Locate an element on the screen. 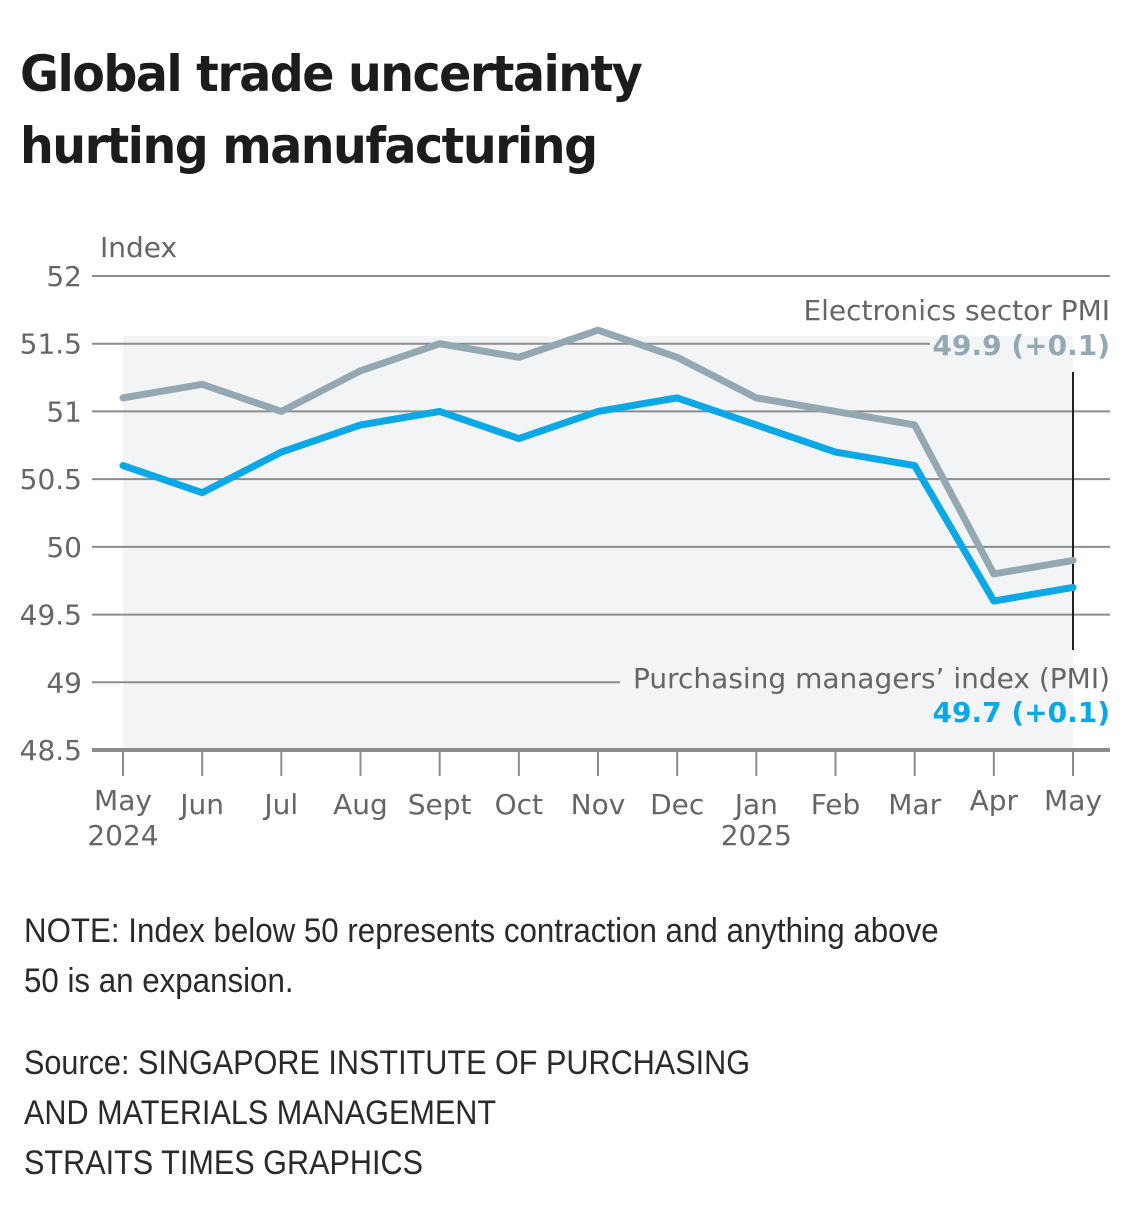  y-tick-label: 52 is located at coordinates (64, 276).